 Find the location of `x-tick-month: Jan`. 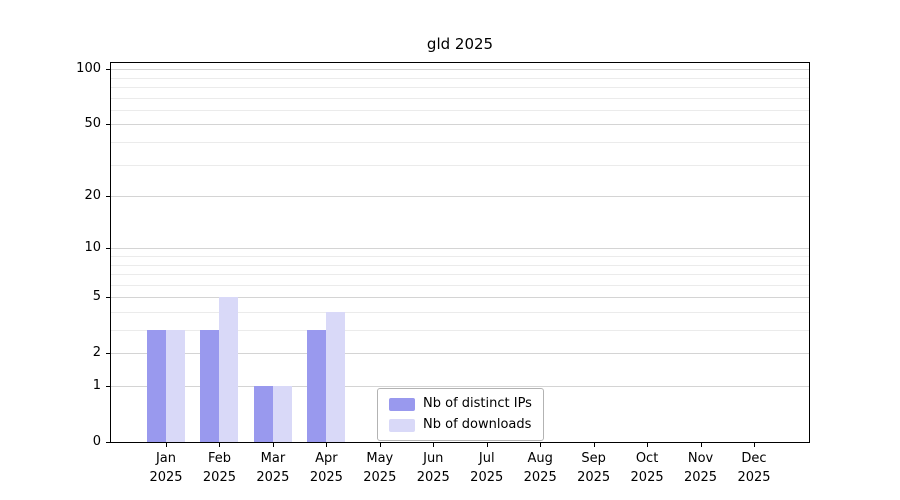

x-tick-month: Jan is located at coordinates (166, 458).